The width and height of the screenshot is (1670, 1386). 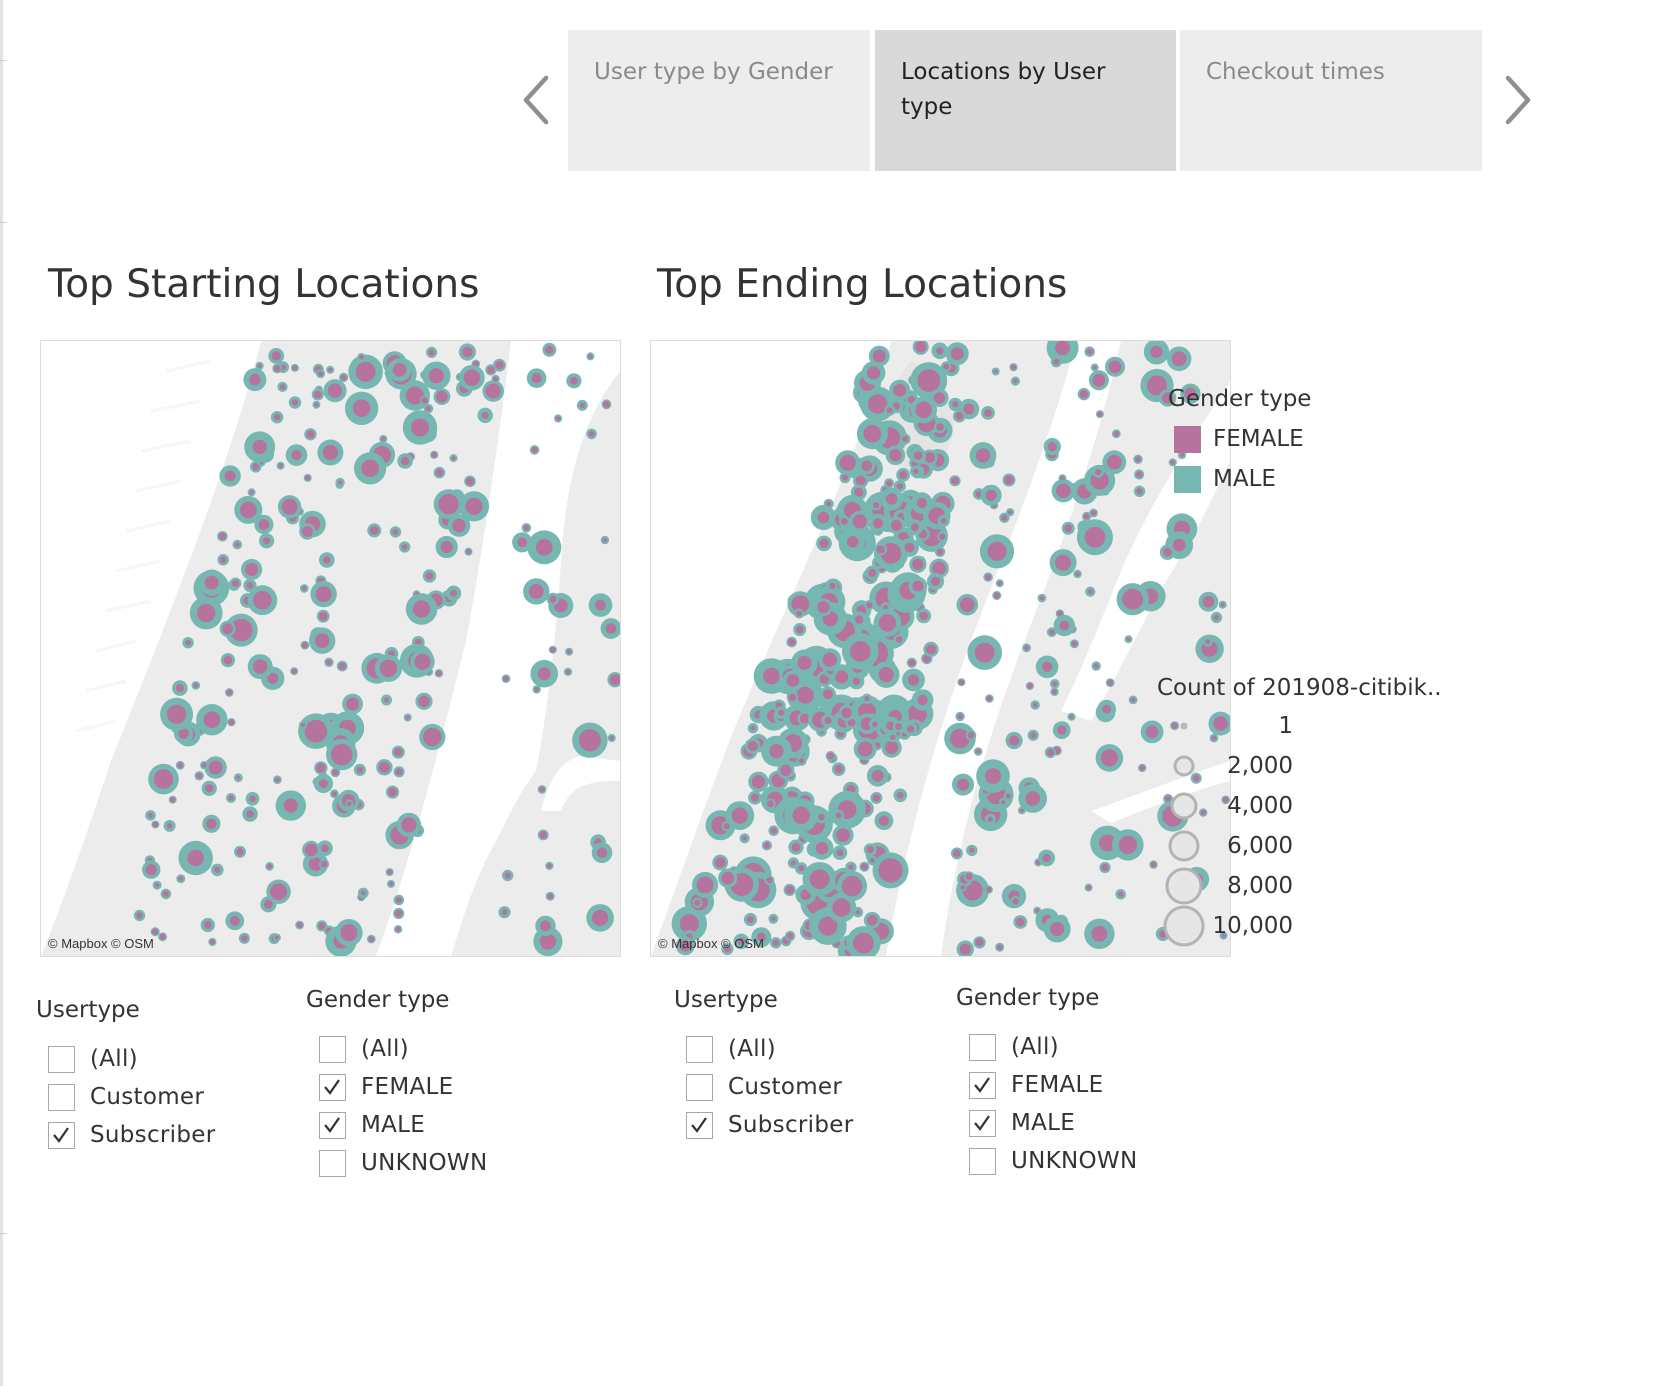 What do you see at coordinates (1331, 100) in the screenshot?
I see `story-point-checkout-times: Checkout times` at bounding box center [1331, 100].